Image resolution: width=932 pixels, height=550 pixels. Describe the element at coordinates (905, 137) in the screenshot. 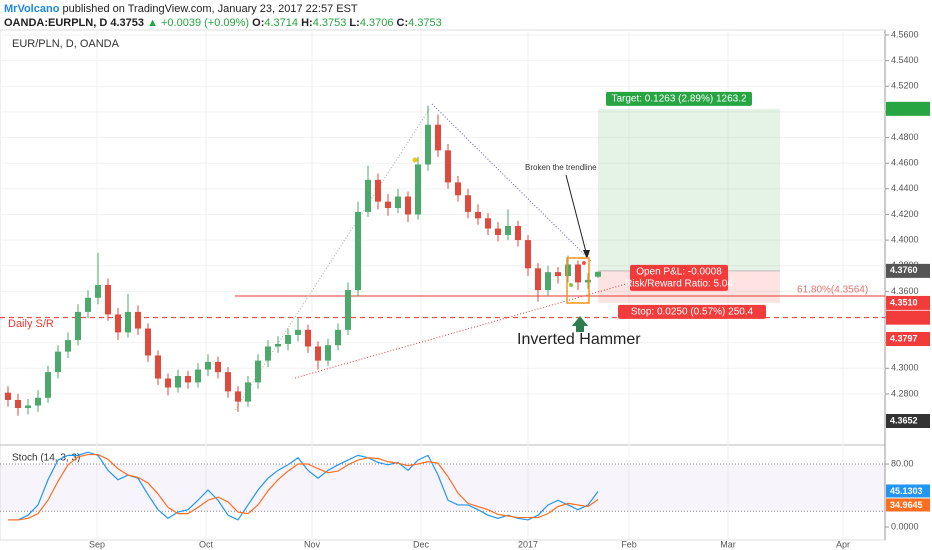

I see `y-tick-label: 4.4800` at that location.